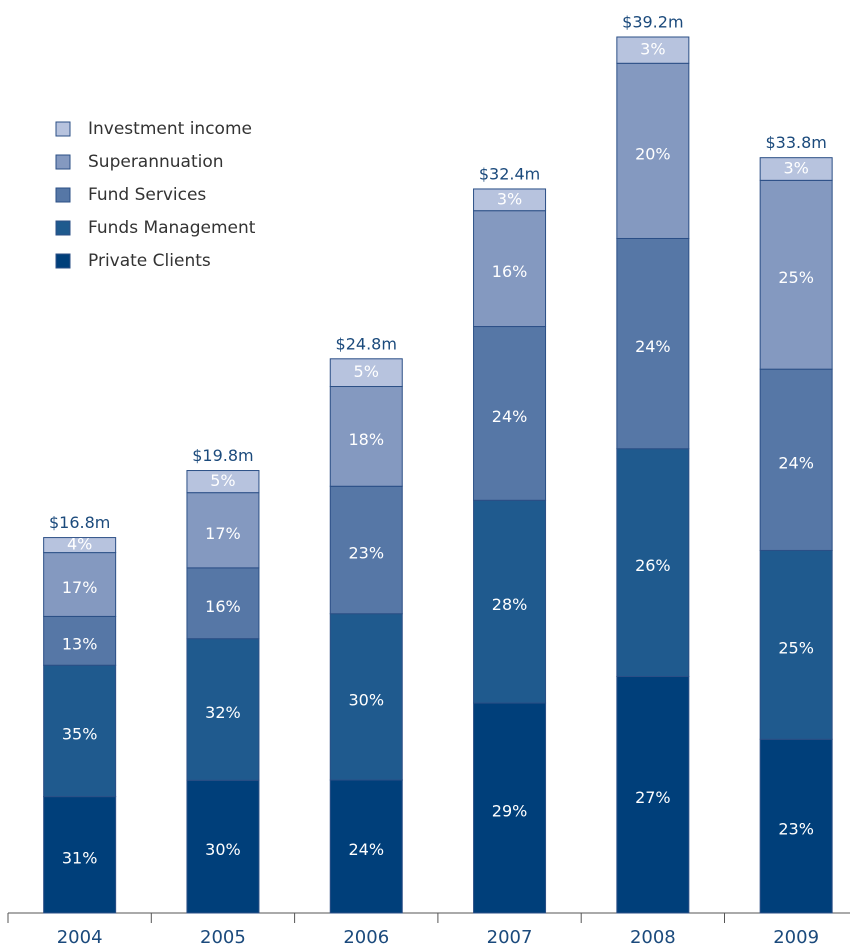 This screenshot has width=859, height=949. What do you see at coordinates (80, 643) in the screenshot?
I see `segment-label: 13%` at bounding box center [80, 643].